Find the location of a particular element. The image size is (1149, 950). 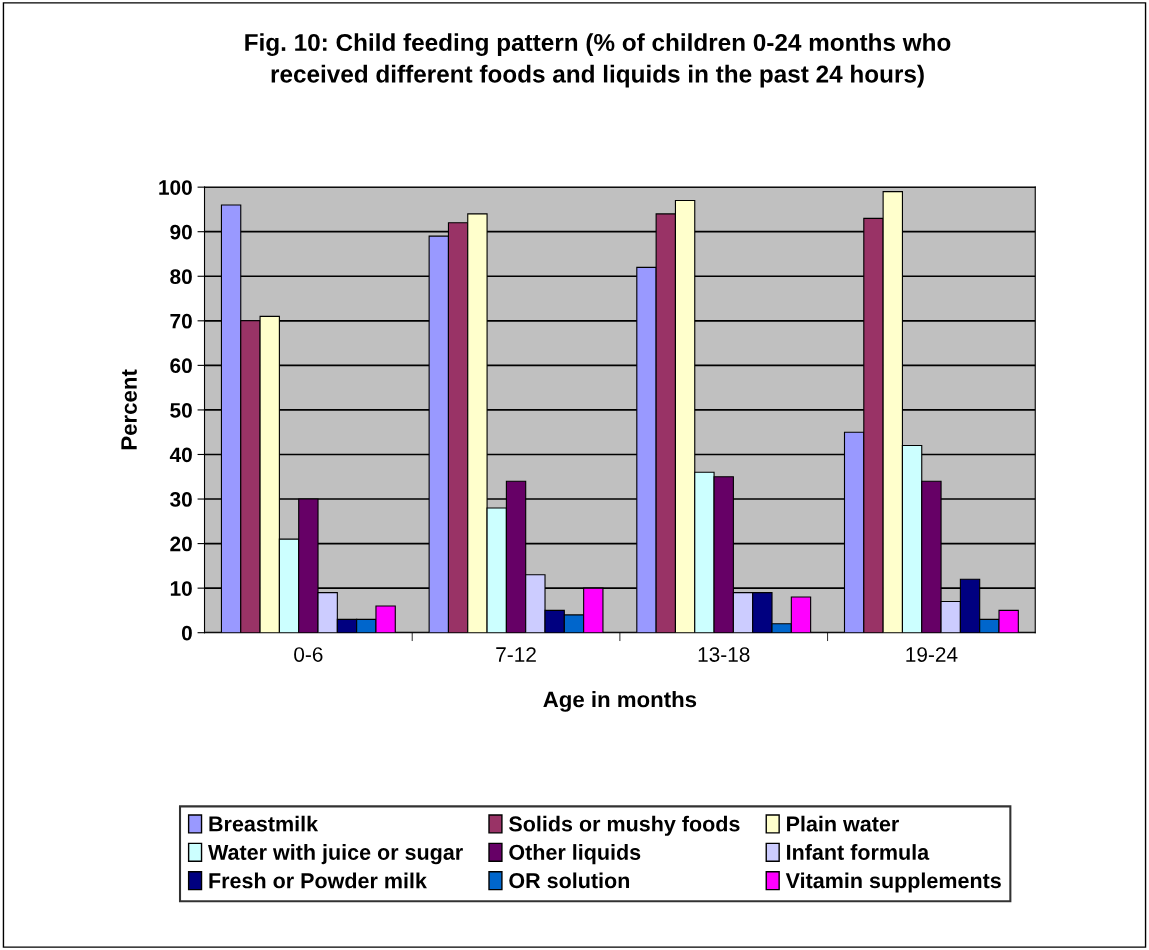

x-tick-label: 7-12 is located at coordinates (516, 654).